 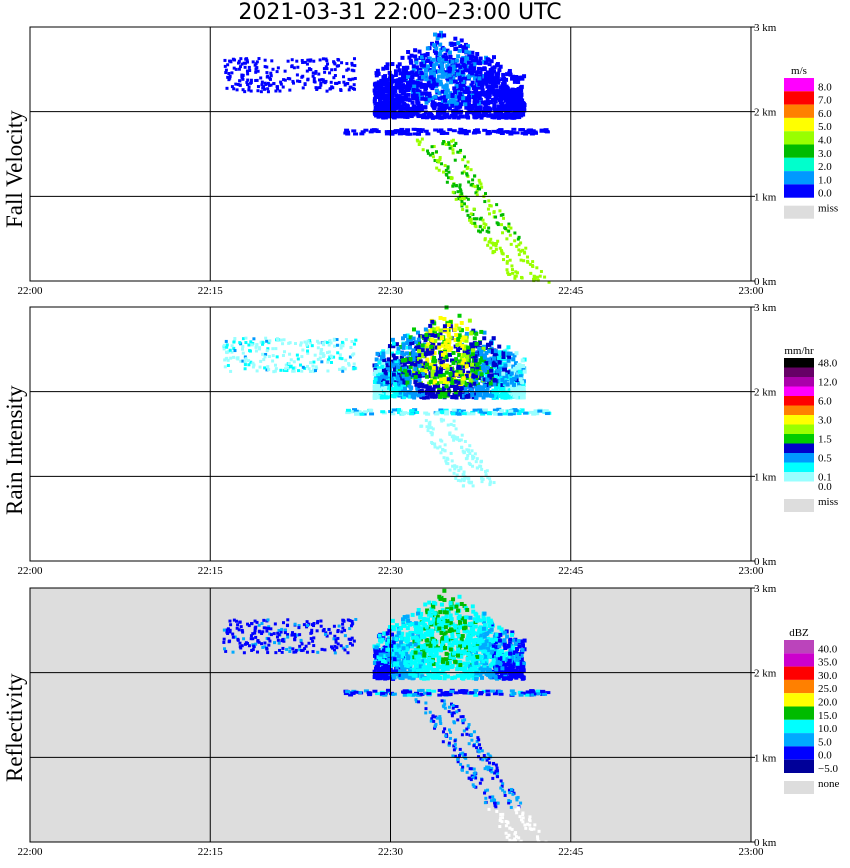 What do you see at coordinates (765, 113) in the screenshot?
I see `y-tick-label: 2 km` at bounding box center [765, 113].